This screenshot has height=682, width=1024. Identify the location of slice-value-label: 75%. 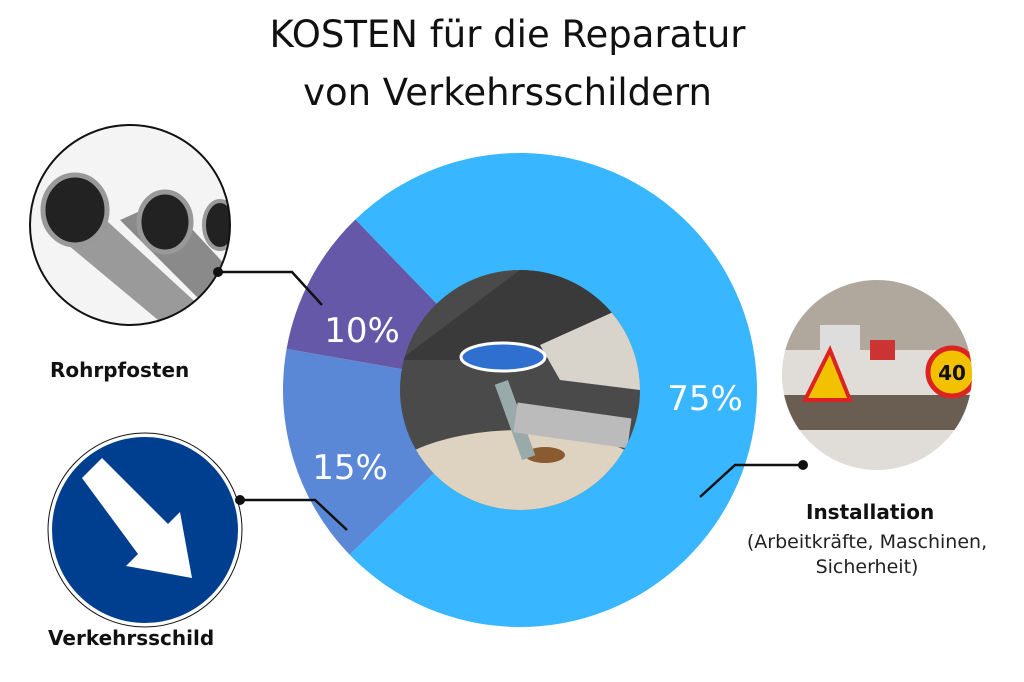
(705, 399).